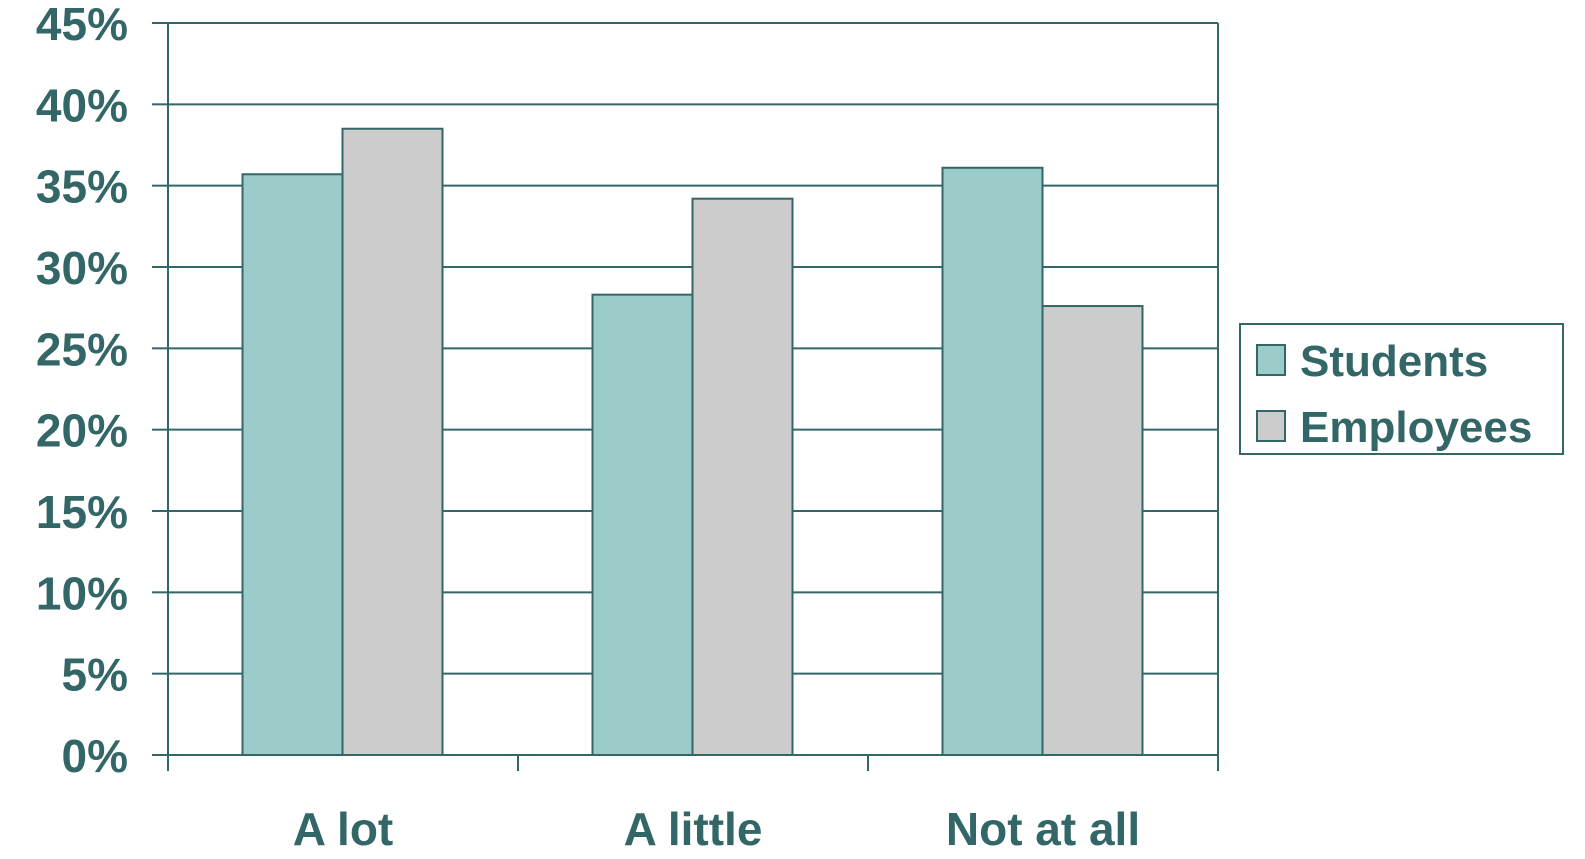 The image size is (1585, 859). Describe the element at coordinates (992, 461) in the screenshot. I see `bar-students-not-at-all` at that location.